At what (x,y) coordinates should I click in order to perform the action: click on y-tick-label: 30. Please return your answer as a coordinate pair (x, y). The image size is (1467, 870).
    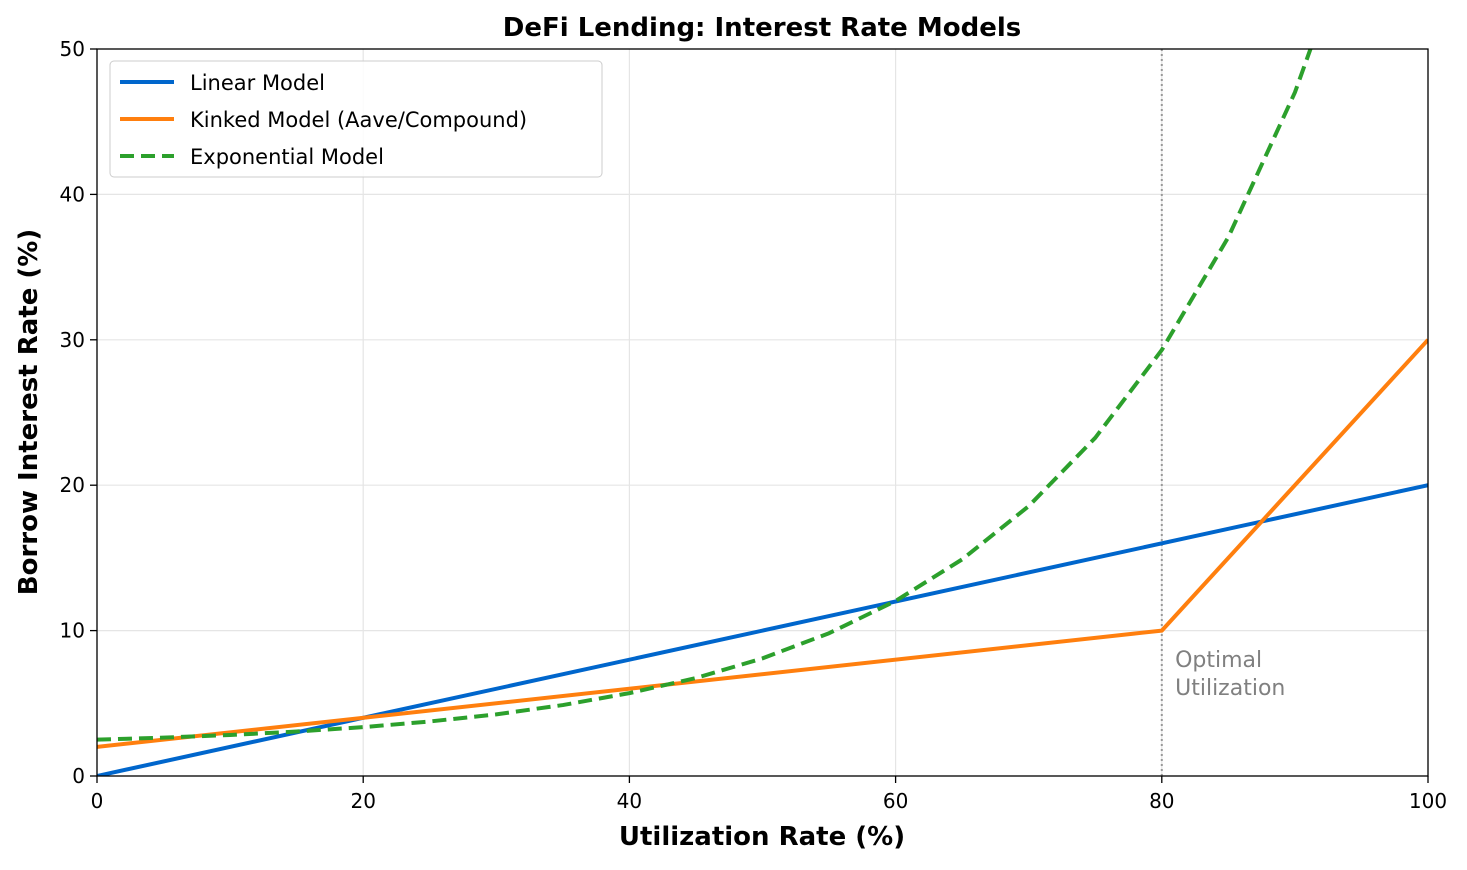
    Looking at the image, I should click on (72, 340).